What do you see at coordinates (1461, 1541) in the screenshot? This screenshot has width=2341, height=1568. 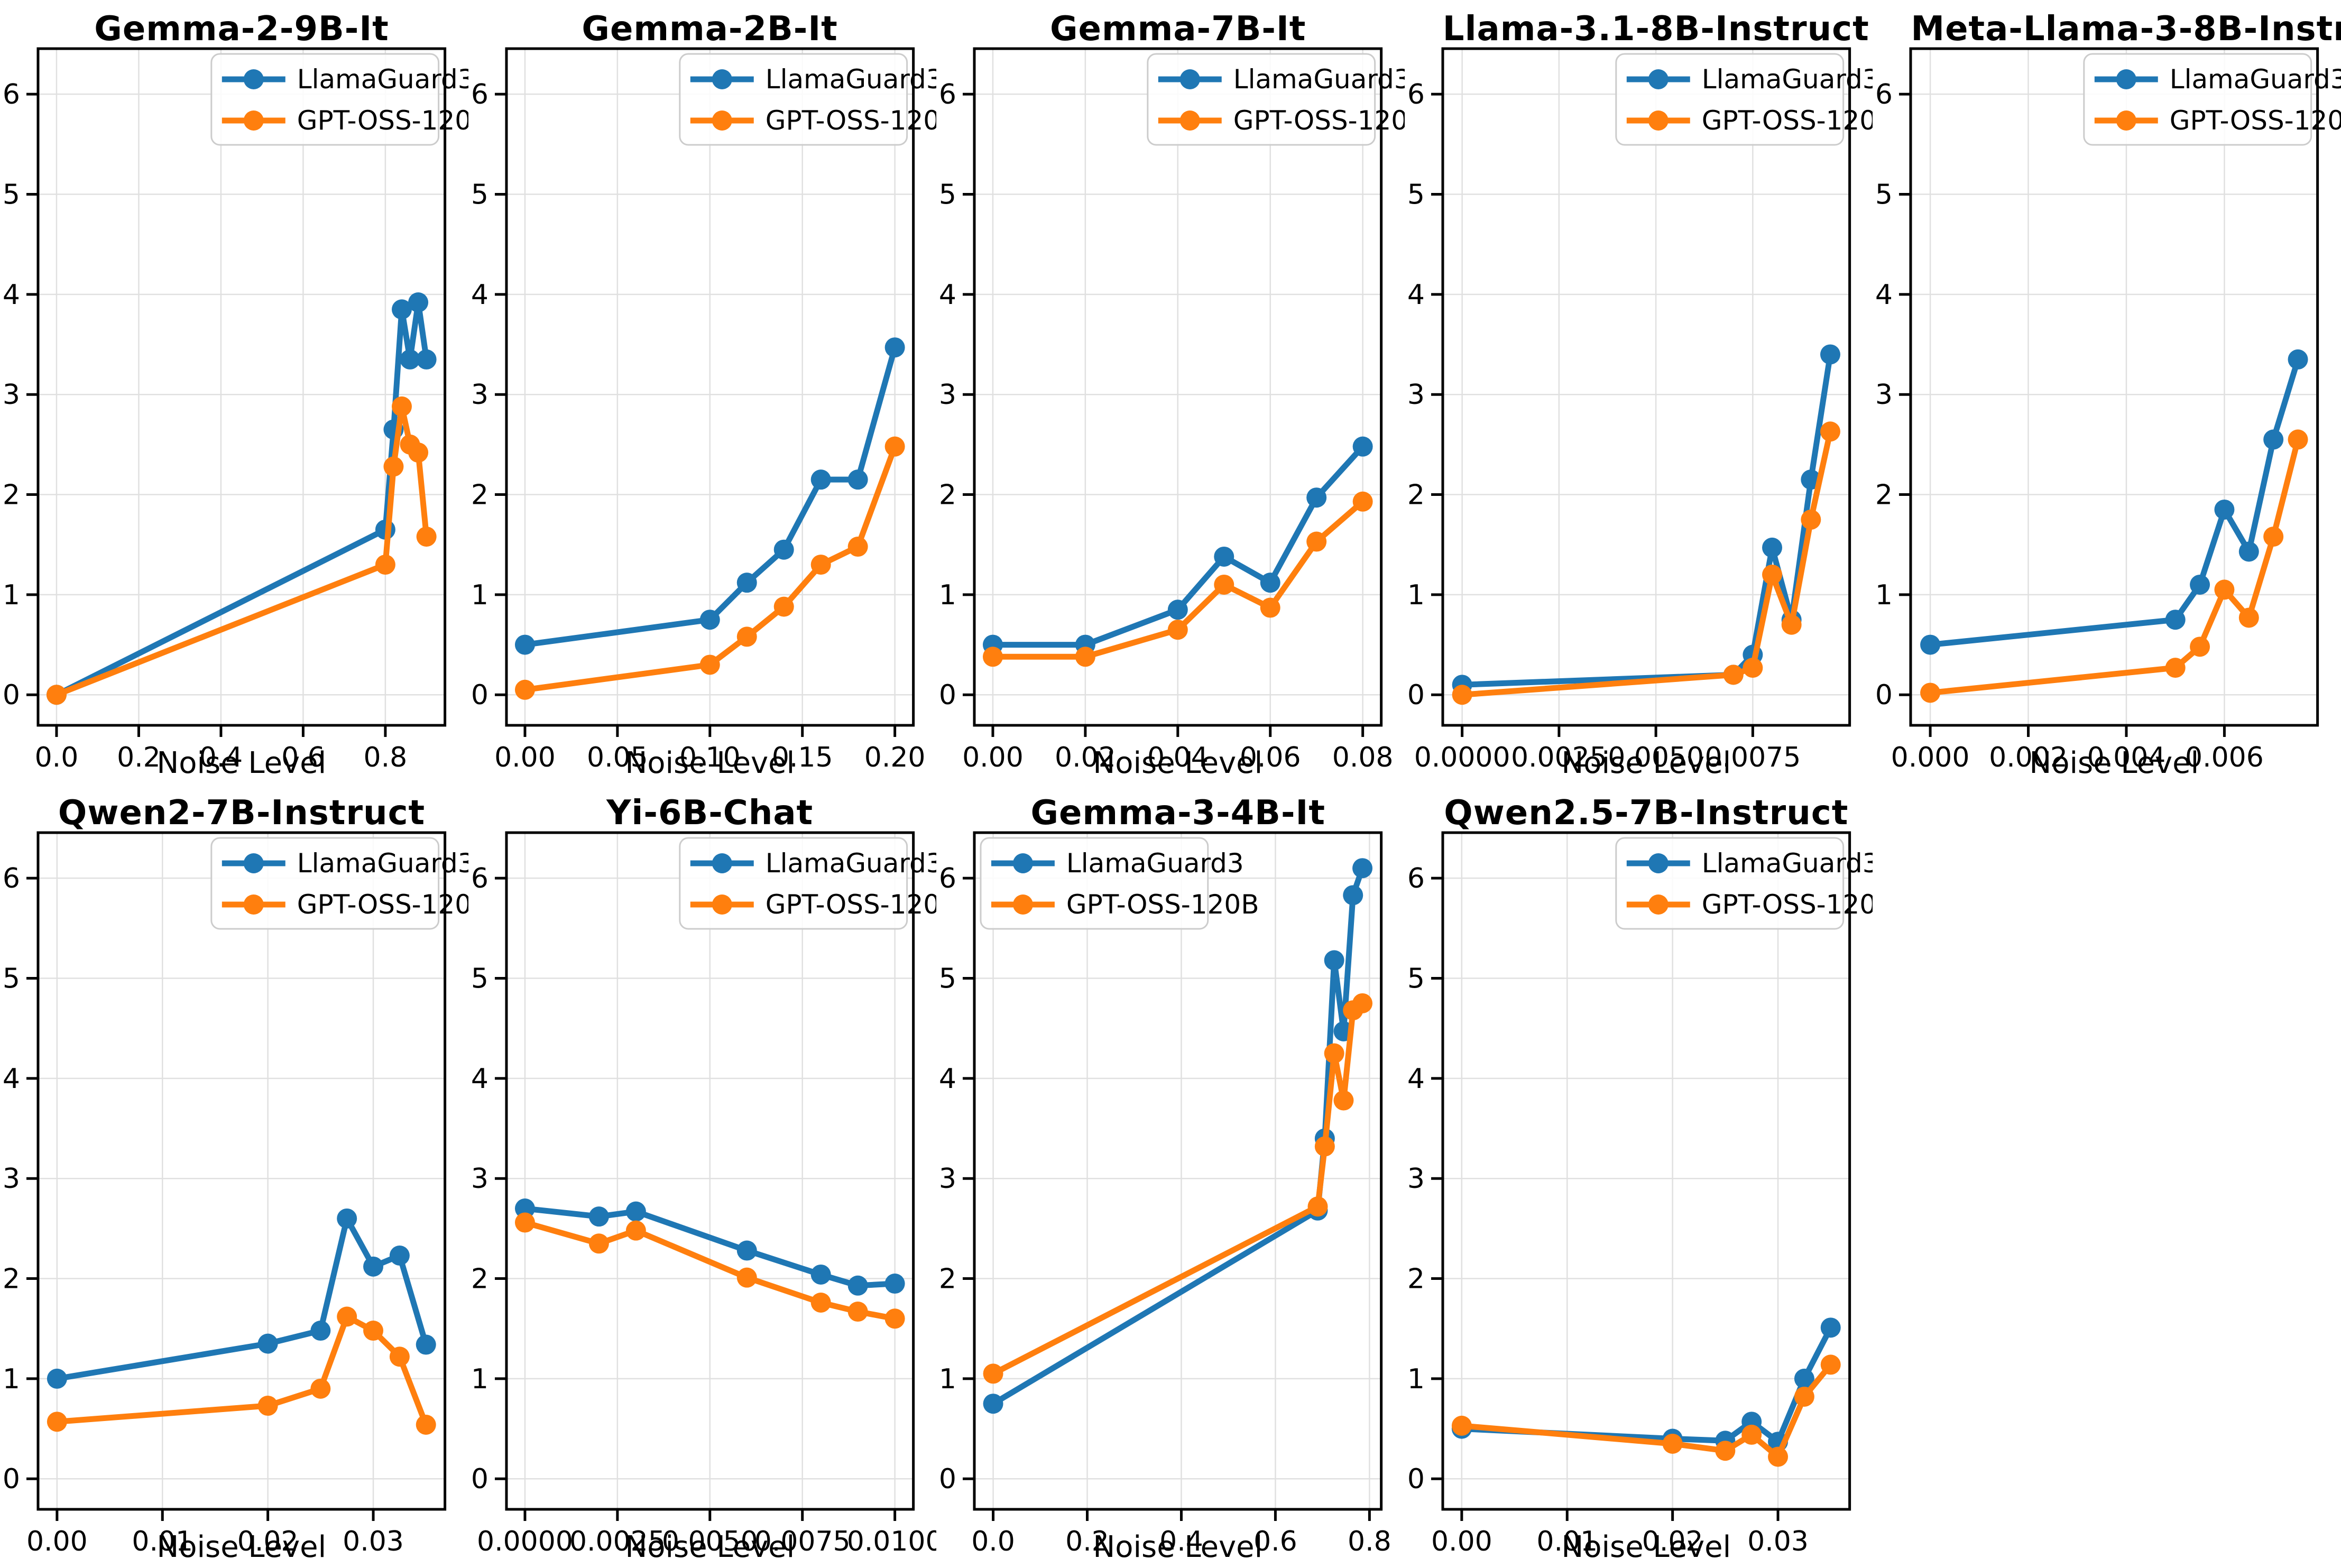 I see `x-tick-label: 0.00` at bounding box center [1461, 1541].